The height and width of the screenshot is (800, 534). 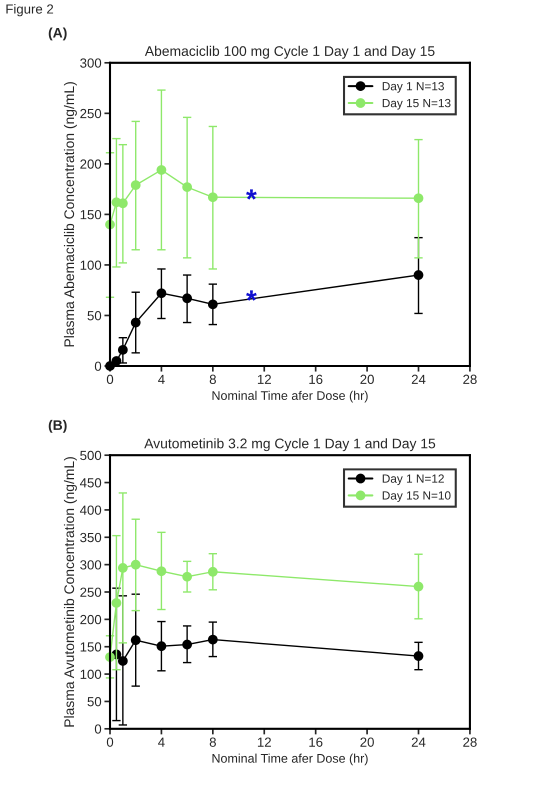 I want to click on y-axis-title: Plasma Abemaciclib Concentration (ng/mL), so click(x=70, y=214).